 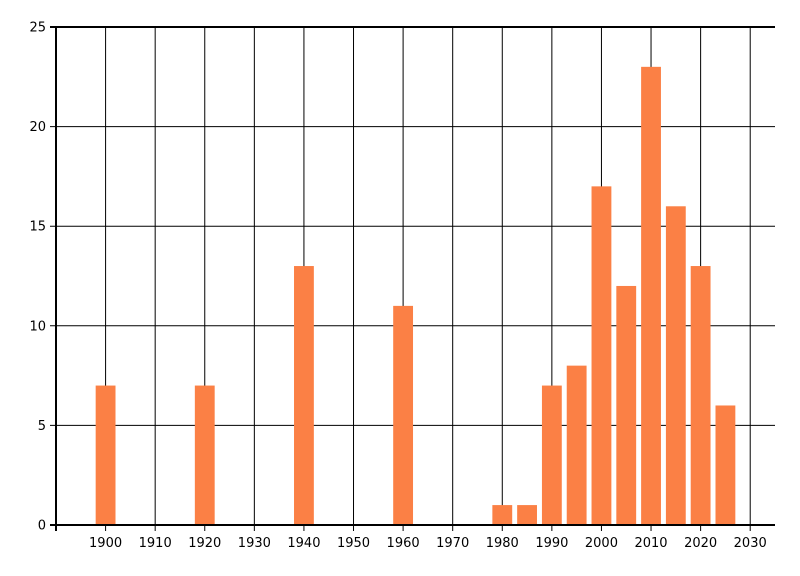 I want to click on bar-2010, so click(x=651, y=295).